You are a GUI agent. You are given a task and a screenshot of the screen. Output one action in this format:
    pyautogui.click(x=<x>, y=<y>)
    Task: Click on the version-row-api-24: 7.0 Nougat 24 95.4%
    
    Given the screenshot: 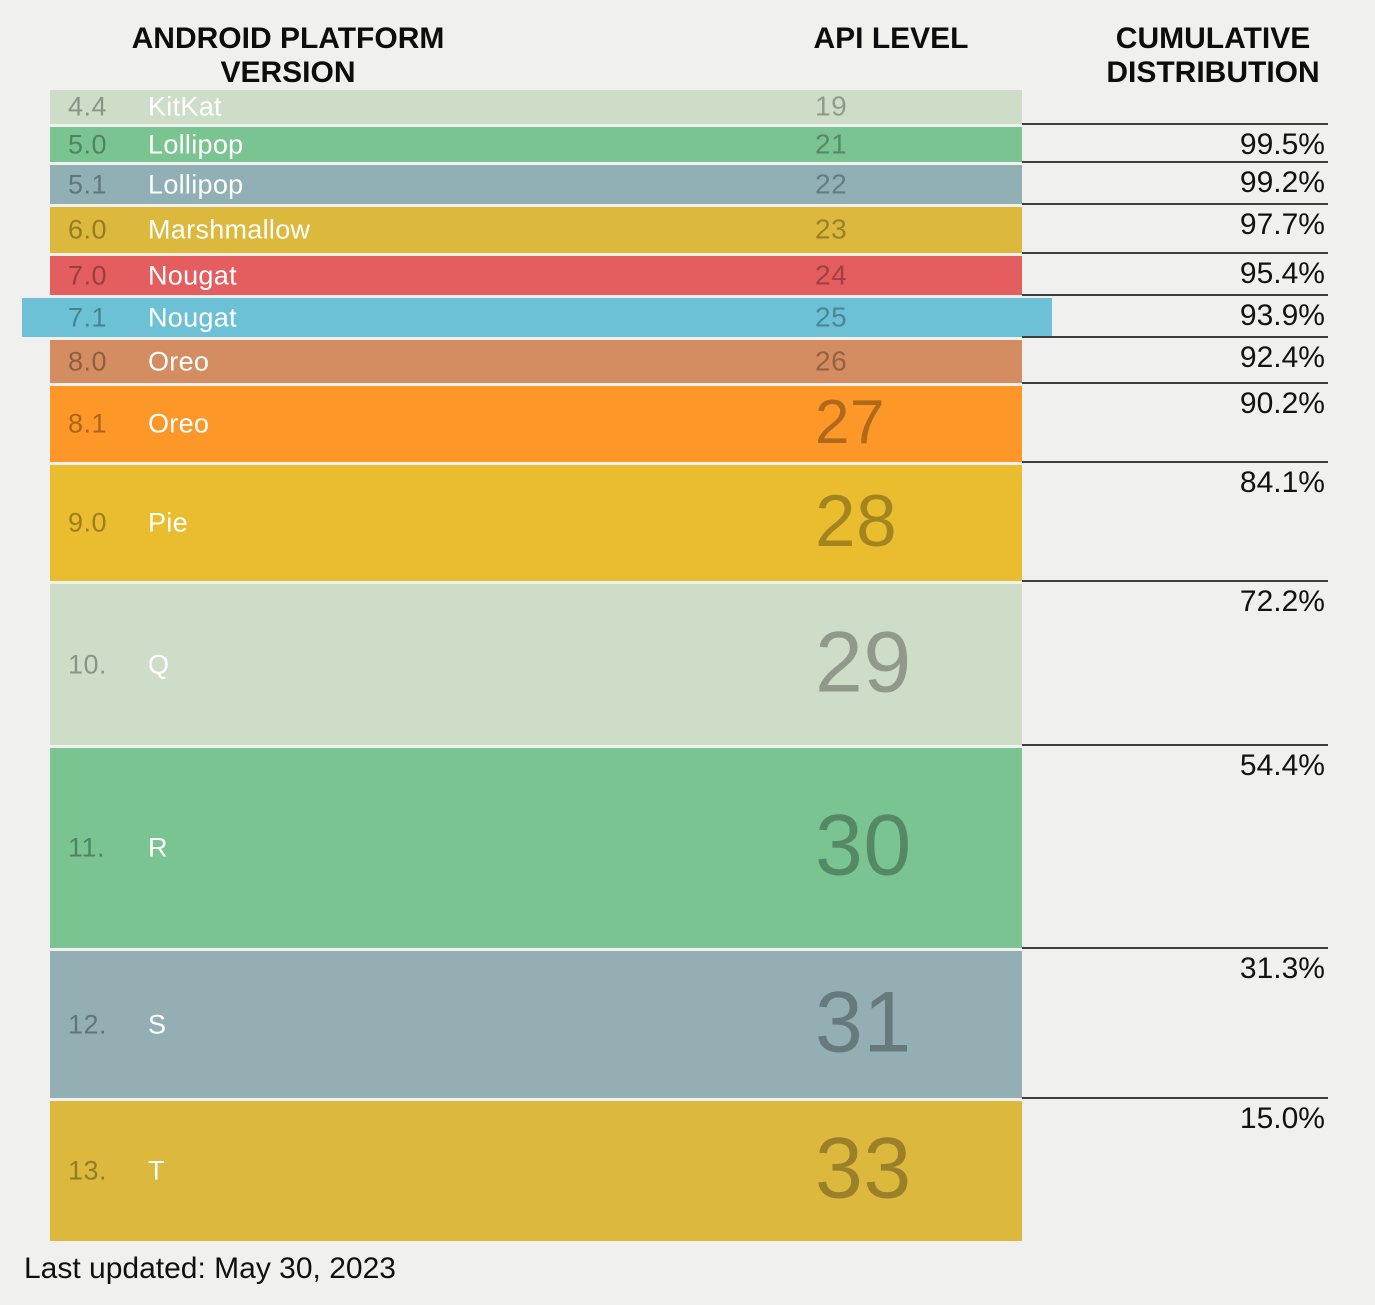 What is the action you would take?
    pyautogui.click(x=687, y=273)
    